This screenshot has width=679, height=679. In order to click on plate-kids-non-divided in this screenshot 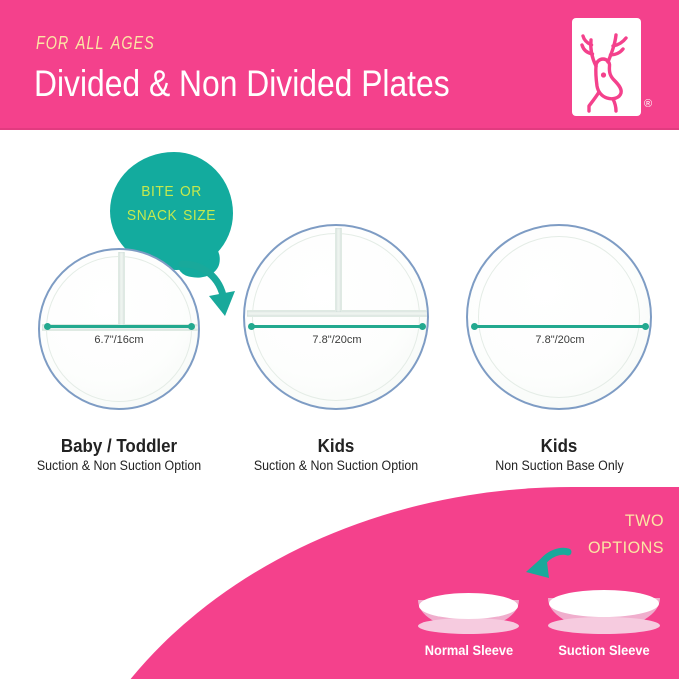, I will do `click(559, 317)`.